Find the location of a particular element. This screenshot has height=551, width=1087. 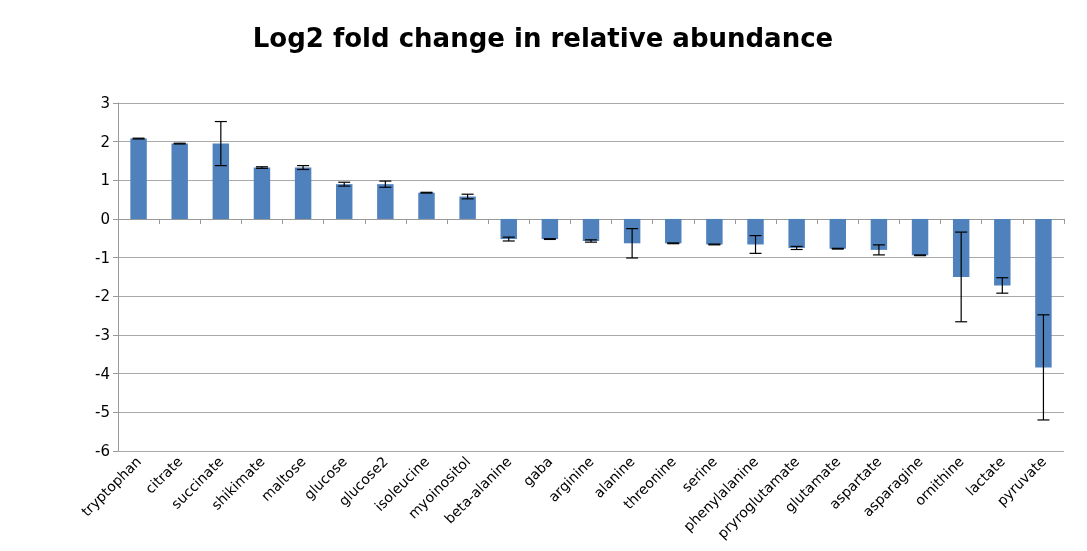

y-tick-label: -6 is located at coordinates (102, 450).